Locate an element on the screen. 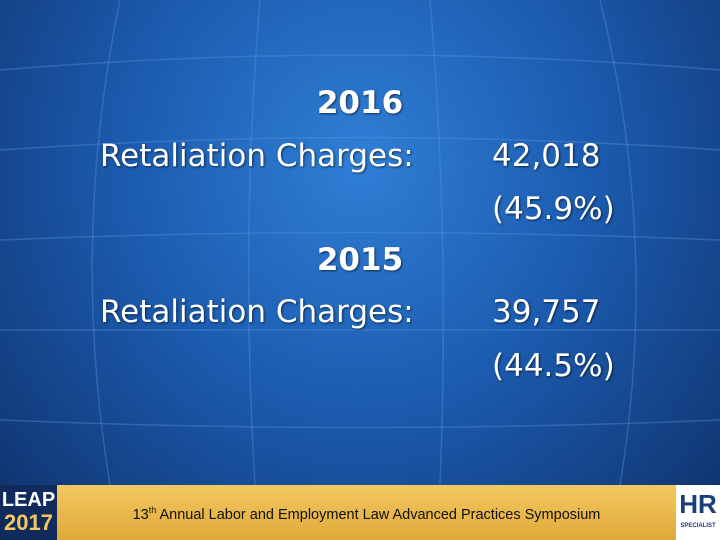 This screenshot has width=720, height=540. footer-ordinal: 13 is located at coordinates (140, 514).